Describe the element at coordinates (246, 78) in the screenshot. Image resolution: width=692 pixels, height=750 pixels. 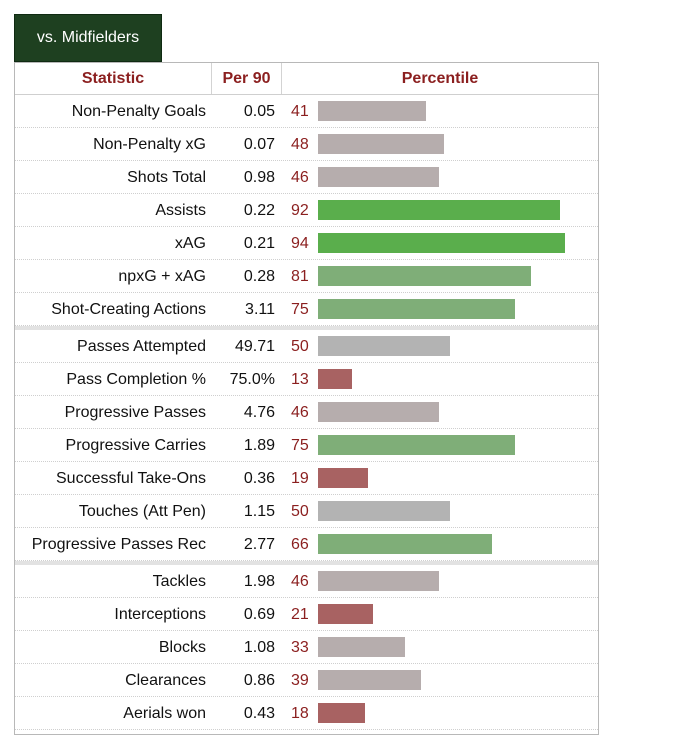
I see `header-per90: Per 90` at that location.